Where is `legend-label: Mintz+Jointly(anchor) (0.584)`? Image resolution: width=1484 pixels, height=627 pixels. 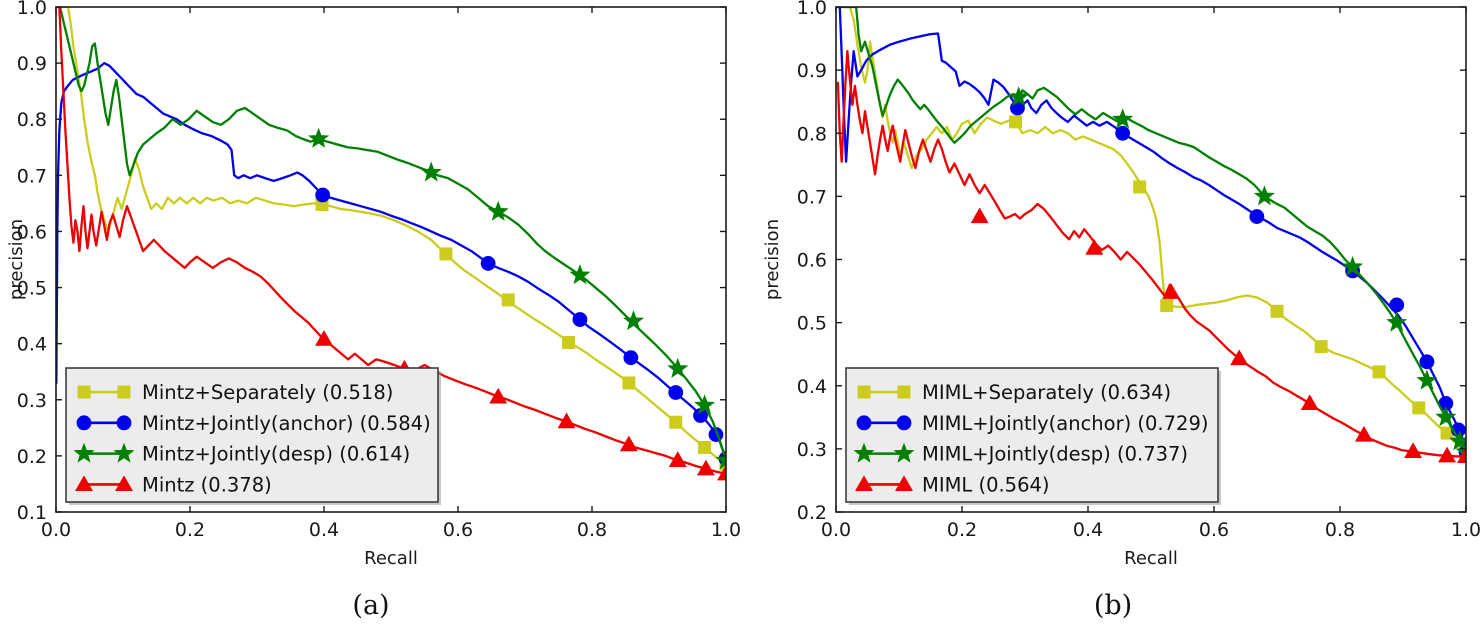 legend-label: Mintz+Jointly(anchor) (0.584) is located at coordinates (286, 423).